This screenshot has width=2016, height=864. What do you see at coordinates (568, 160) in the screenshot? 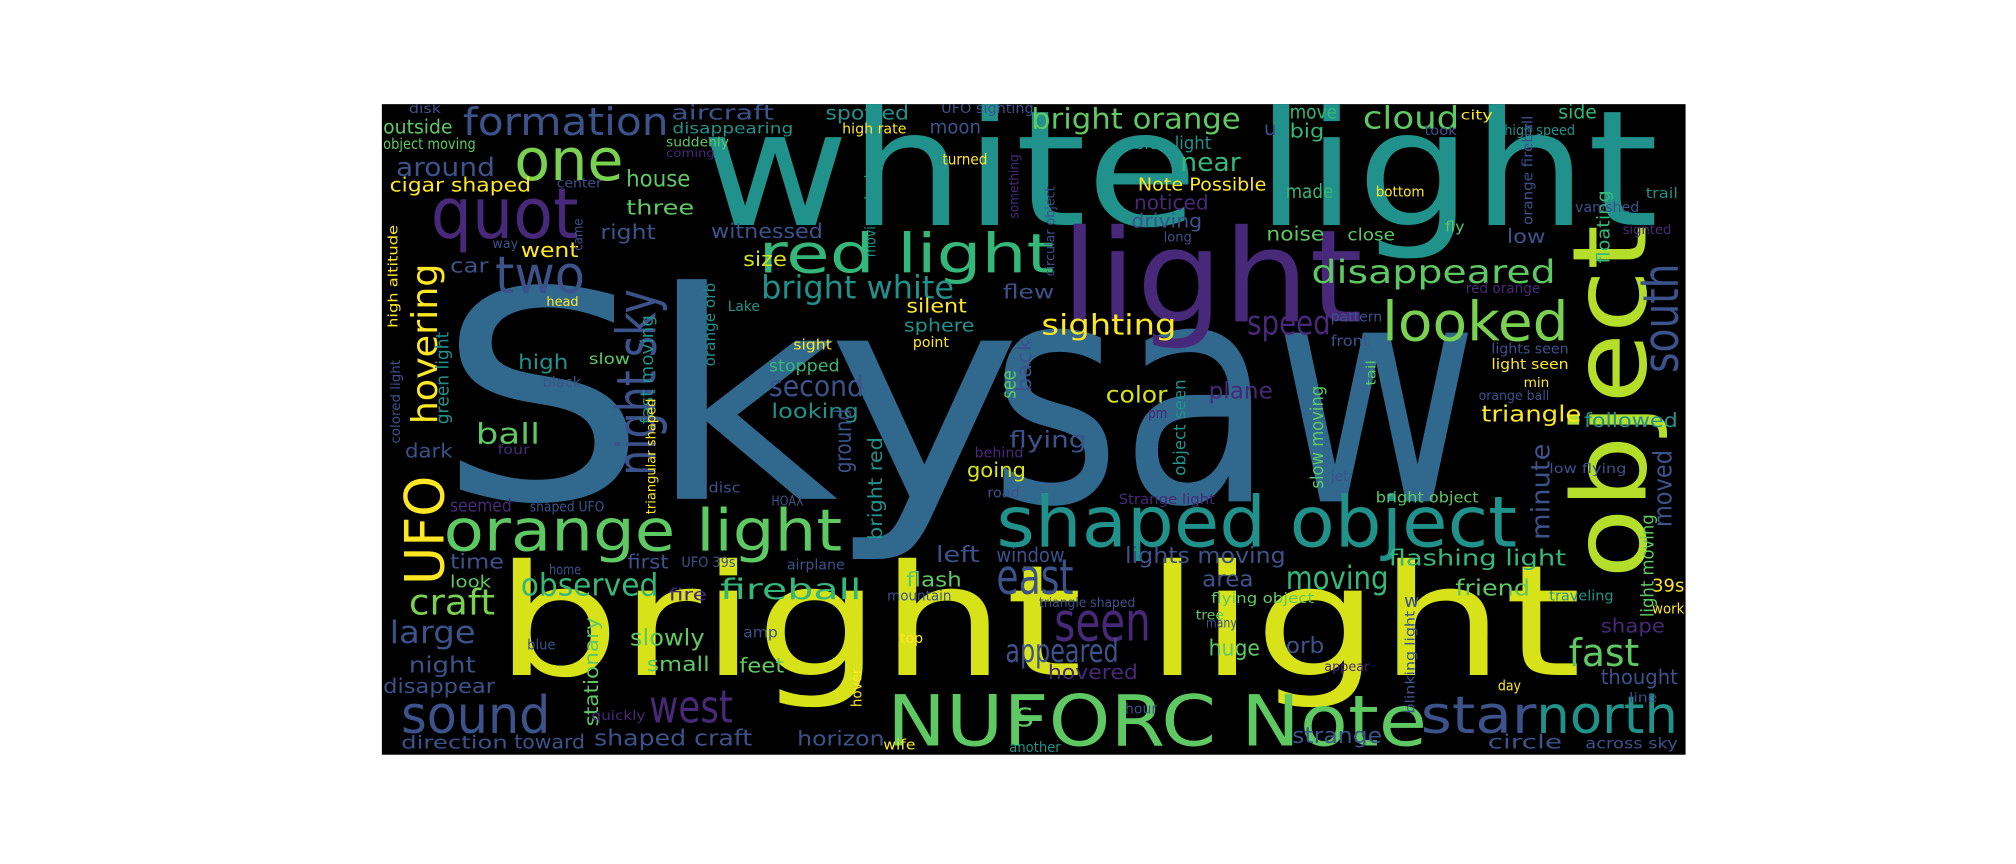
I see `word: one` at bounding box center [568, 160].